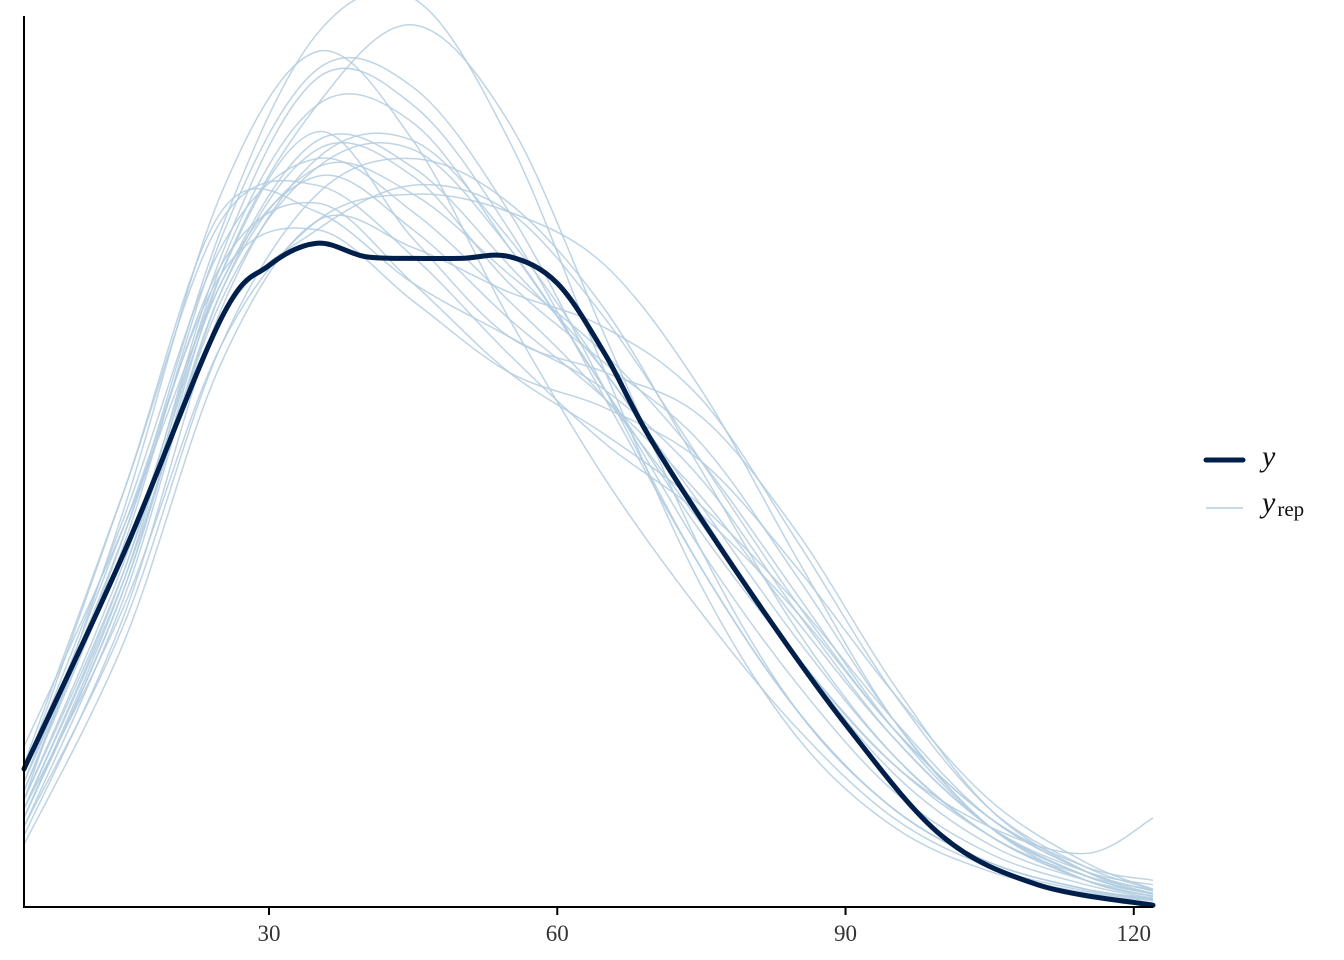  What do you see at coordinates (1253, 480) in the screenshot?
I see `legend: y yrep` at bounding box center [1253, 480].